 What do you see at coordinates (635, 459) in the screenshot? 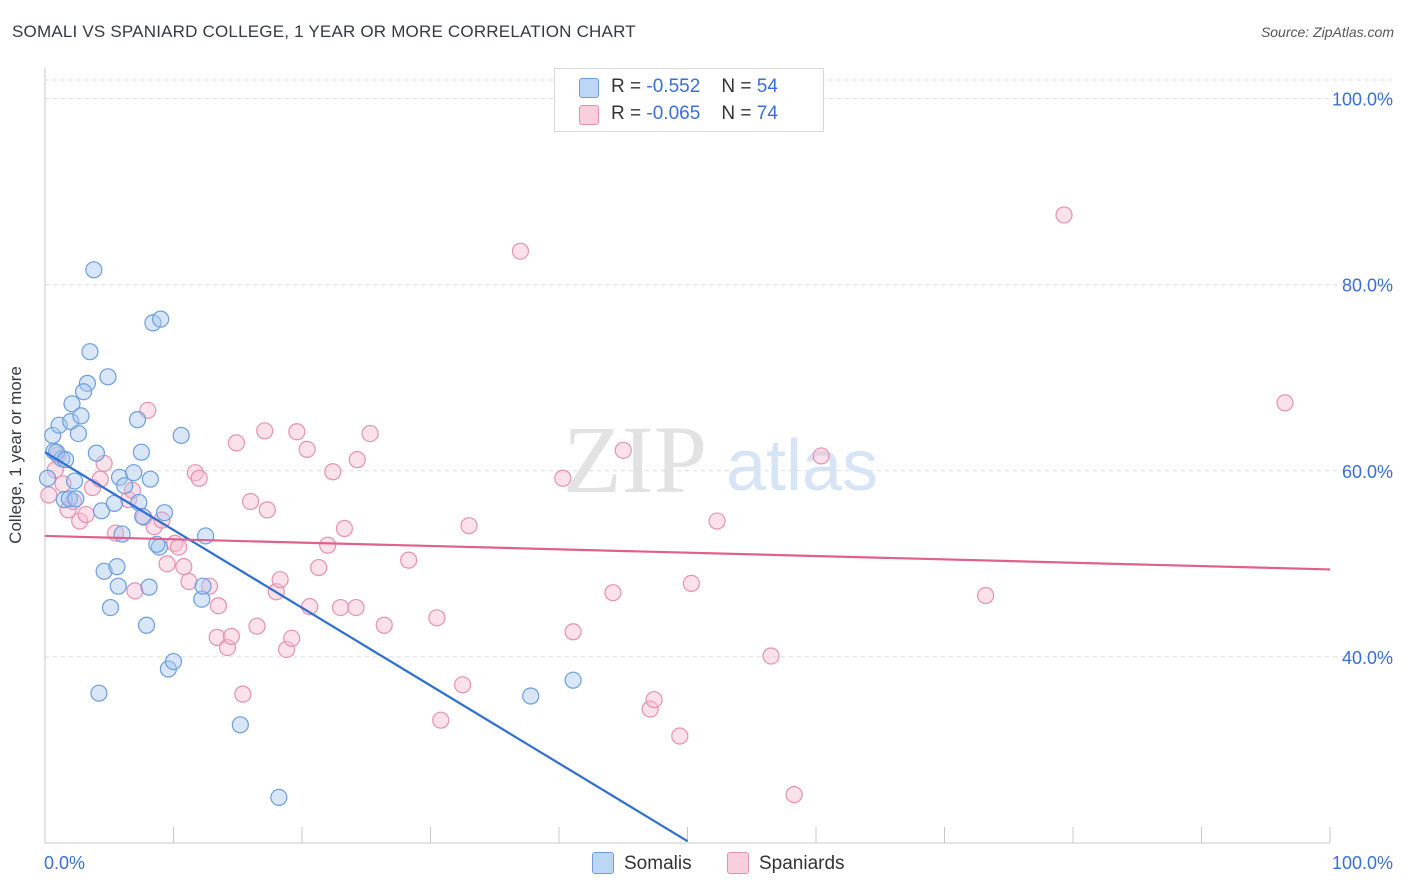
I see `watermark-zip: ZIP` at bounding box center [635, 459].